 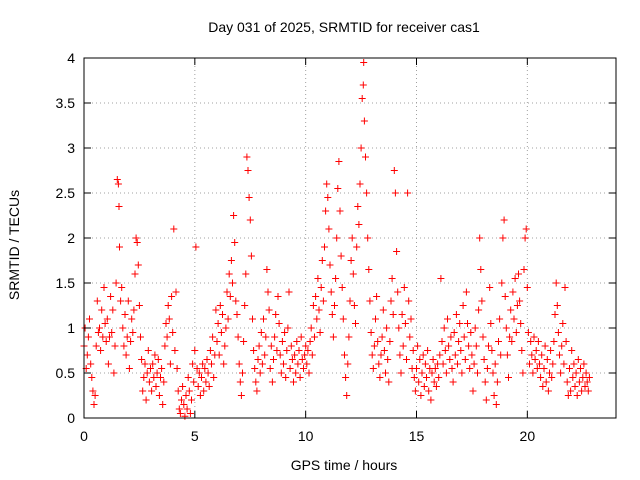 I want to click on y-tick-label: 3.5, so click(x=66, y=103).